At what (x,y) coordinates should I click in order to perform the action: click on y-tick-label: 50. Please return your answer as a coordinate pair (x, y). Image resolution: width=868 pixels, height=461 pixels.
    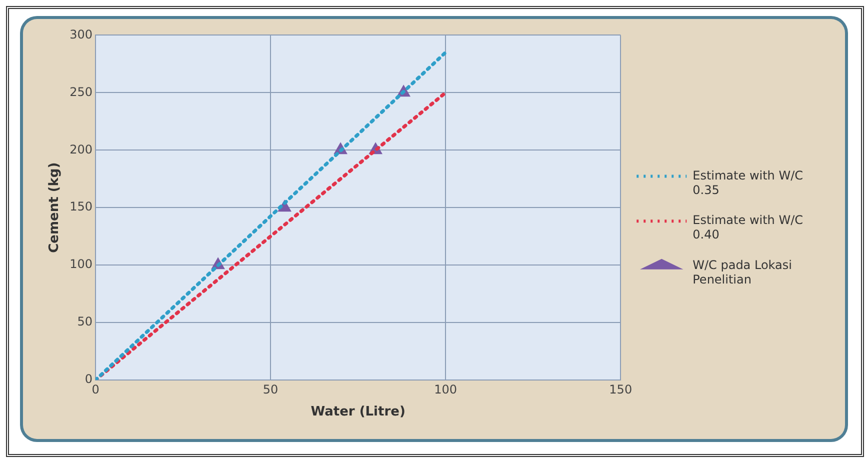
    Looking at the image, I should click on (85, 321).